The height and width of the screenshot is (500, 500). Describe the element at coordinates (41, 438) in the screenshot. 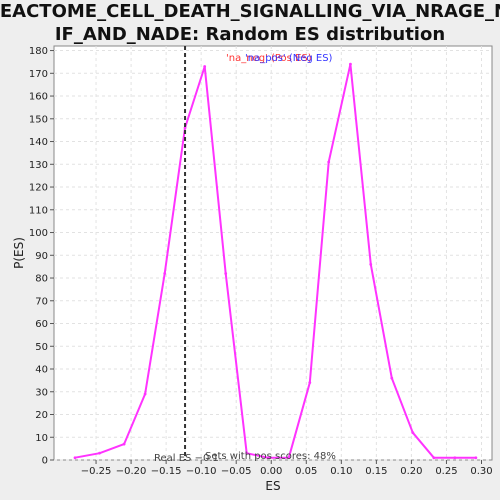

I see `y-tick-label: 10` at that location.